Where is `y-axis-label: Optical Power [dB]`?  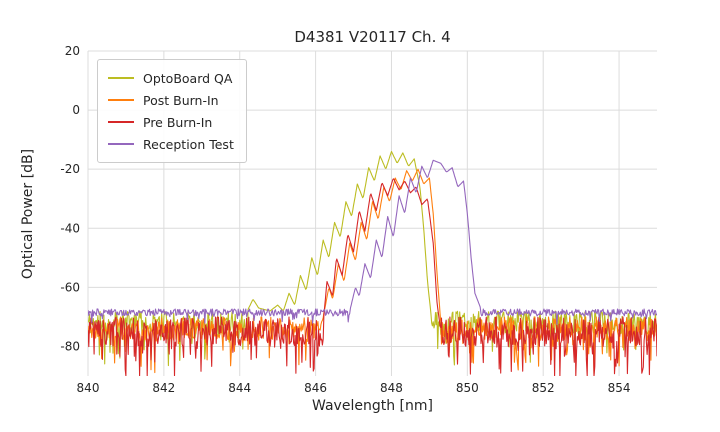
y-axis-label: Optical Power [dB] is located at coordinates (28, 214).